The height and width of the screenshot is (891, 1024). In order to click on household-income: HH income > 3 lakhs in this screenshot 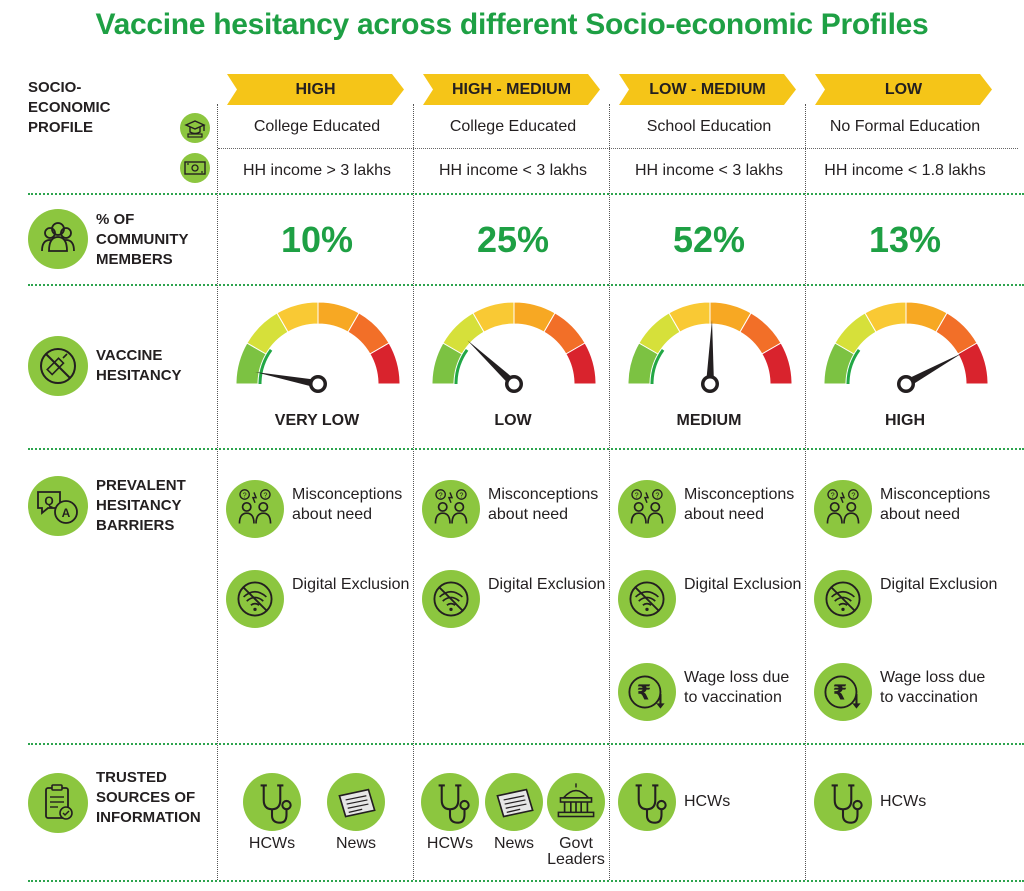, I will do `click(317, 170)`.